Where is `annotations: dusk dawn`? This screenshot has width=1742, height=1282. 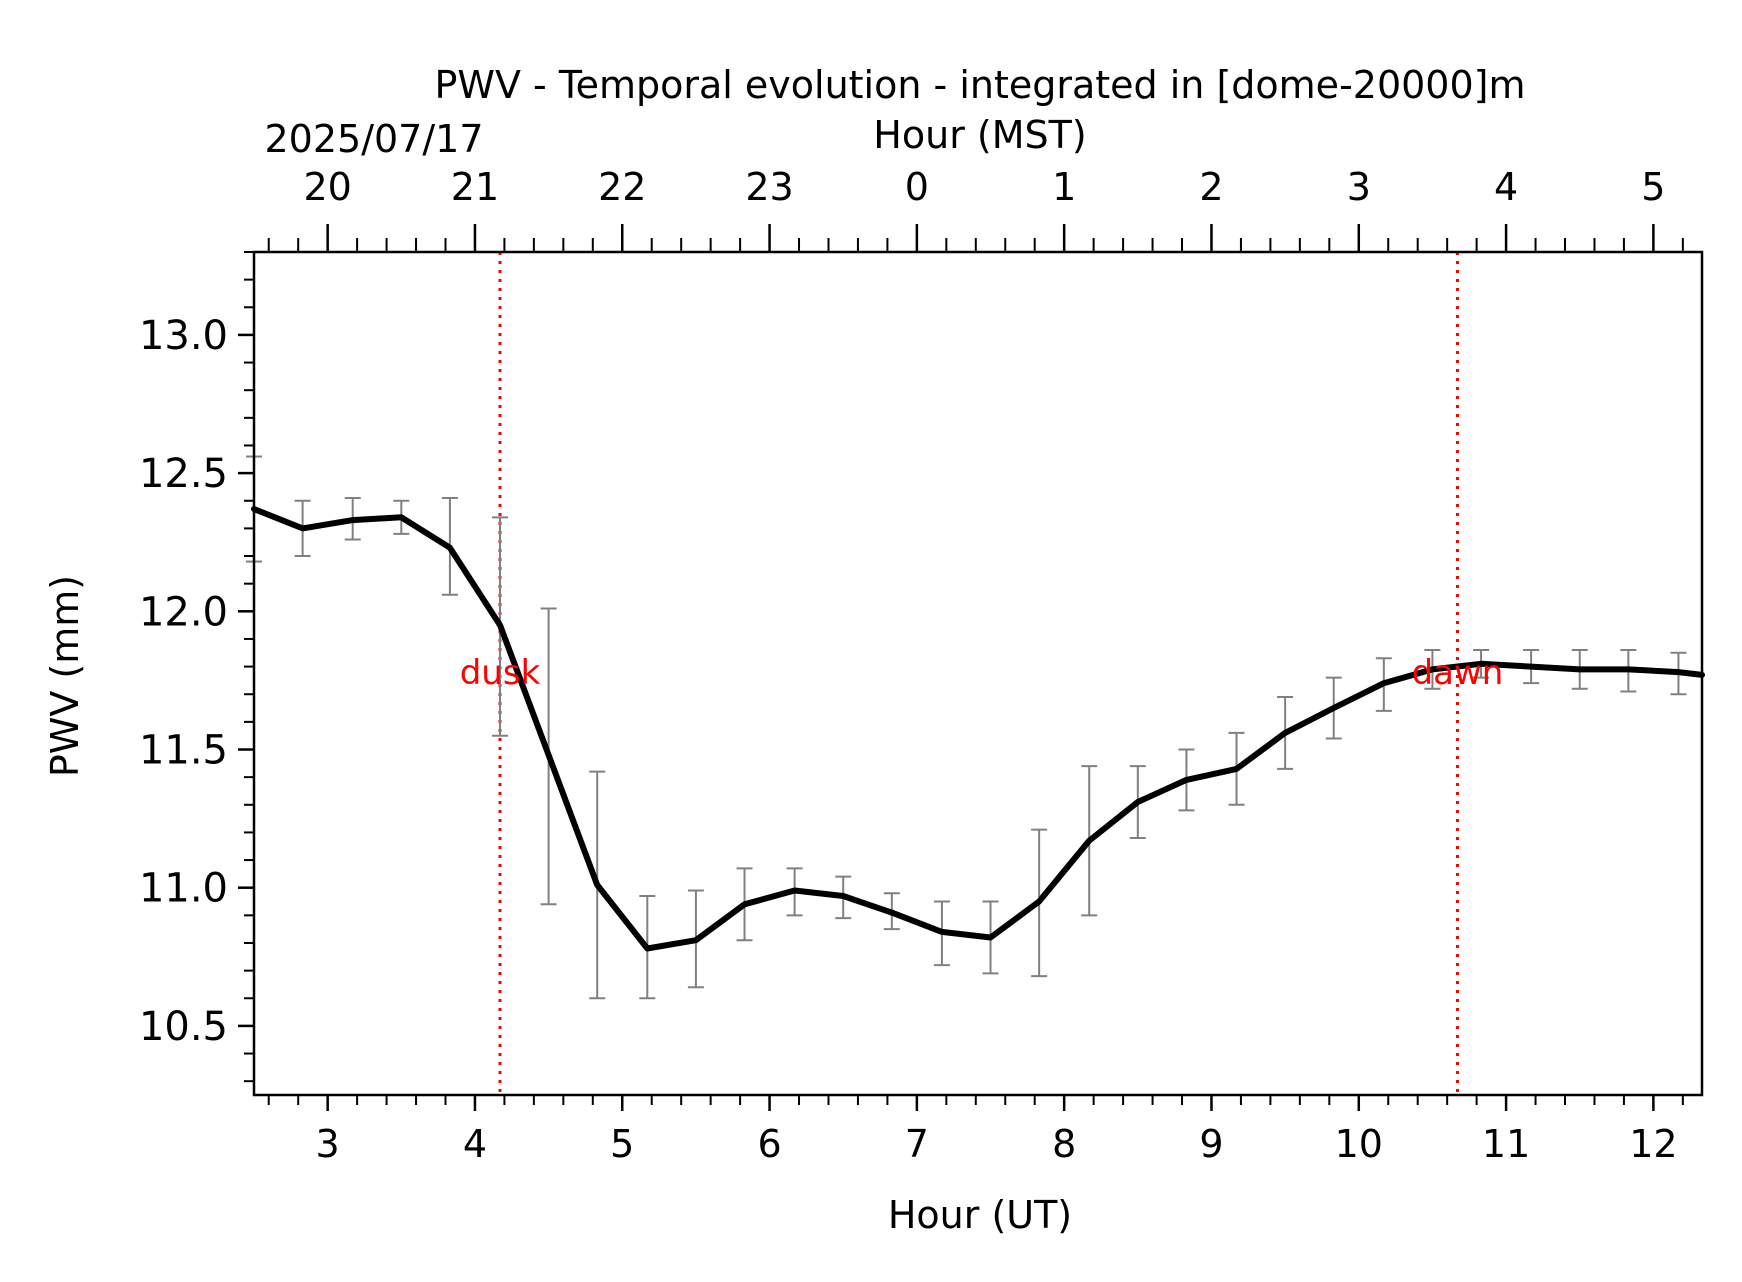 annotations: dusk dawn is located at coordinates (982, 673).